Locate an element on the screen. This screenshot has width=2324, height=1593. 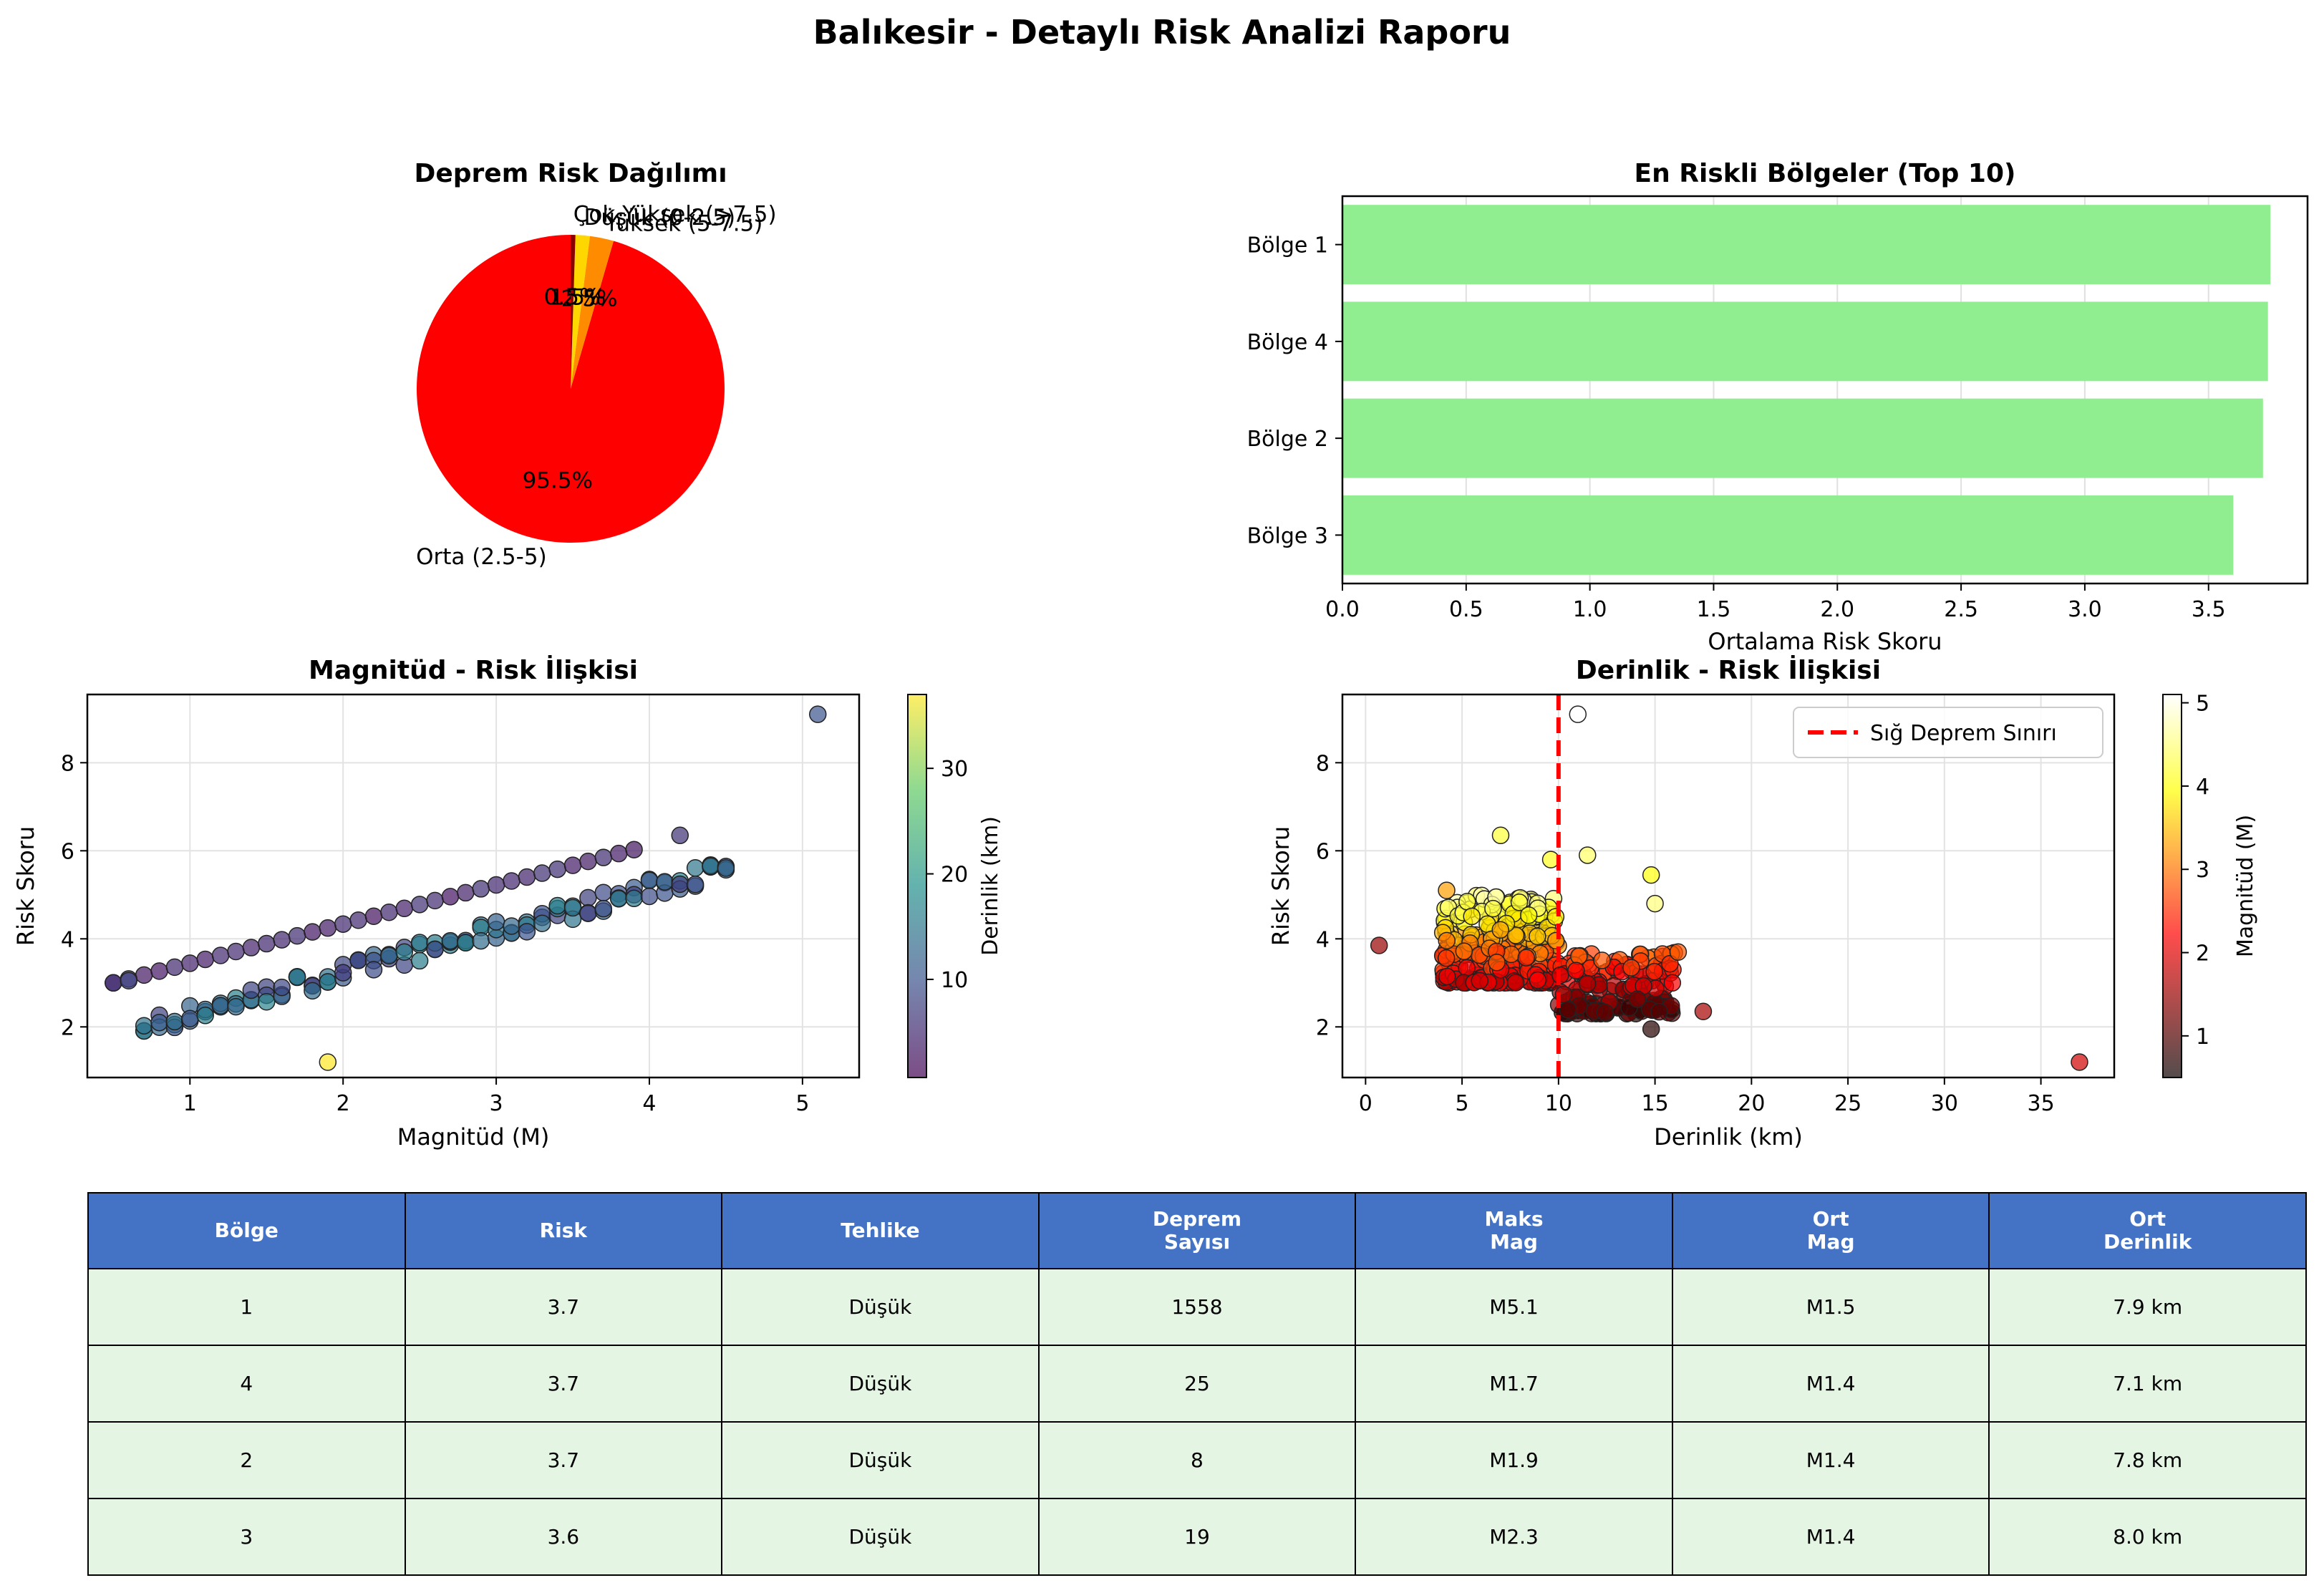
table-header-cell: Deprem Sayısı is located at coordinates (1197, 1230).